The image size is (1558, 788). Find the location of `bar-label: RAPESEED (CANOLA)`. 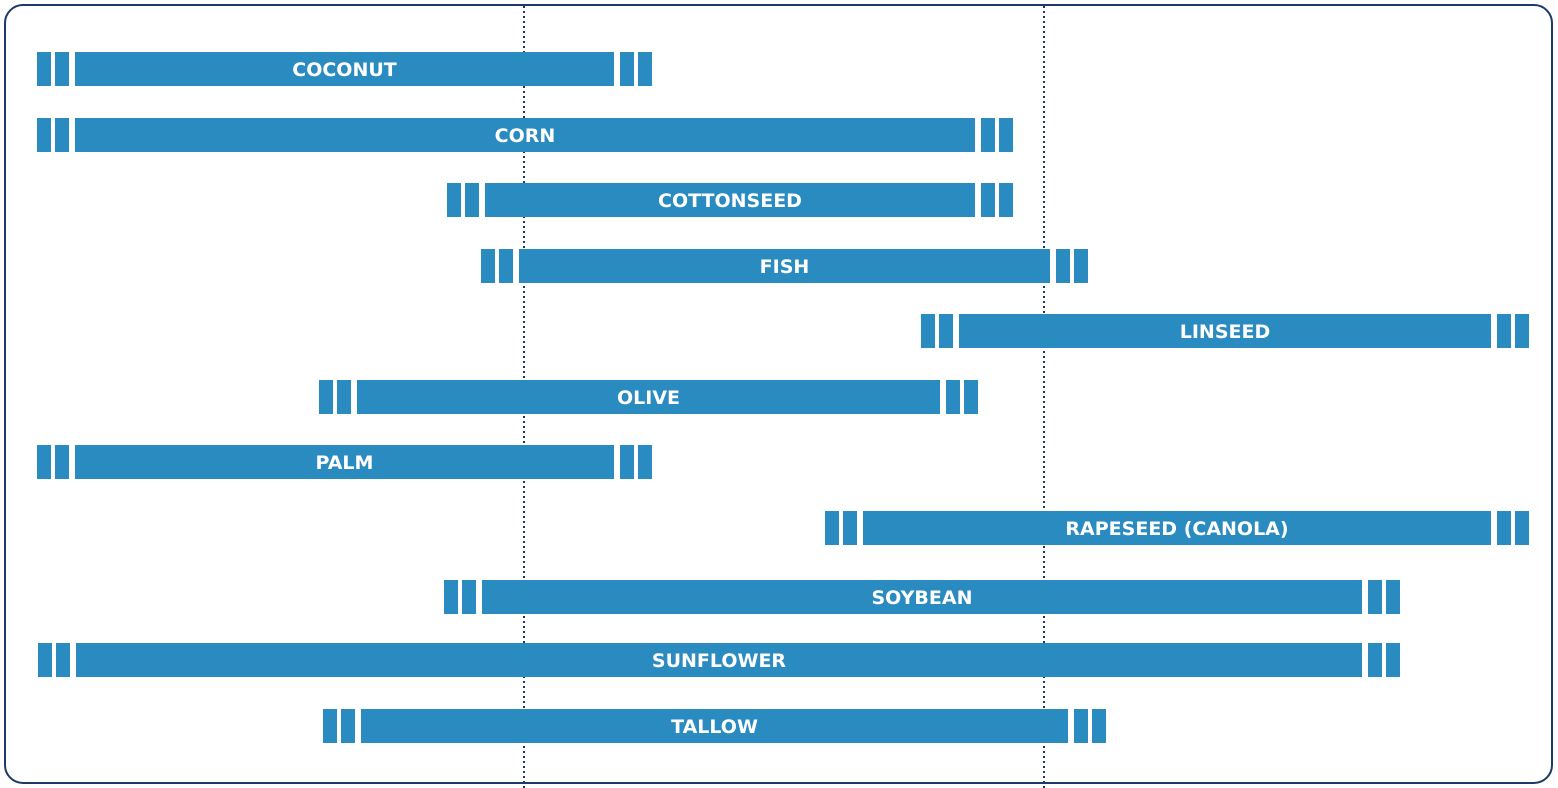

bar-label: RAPESEED (CANOLA) is located at coordinates (1176, 529).